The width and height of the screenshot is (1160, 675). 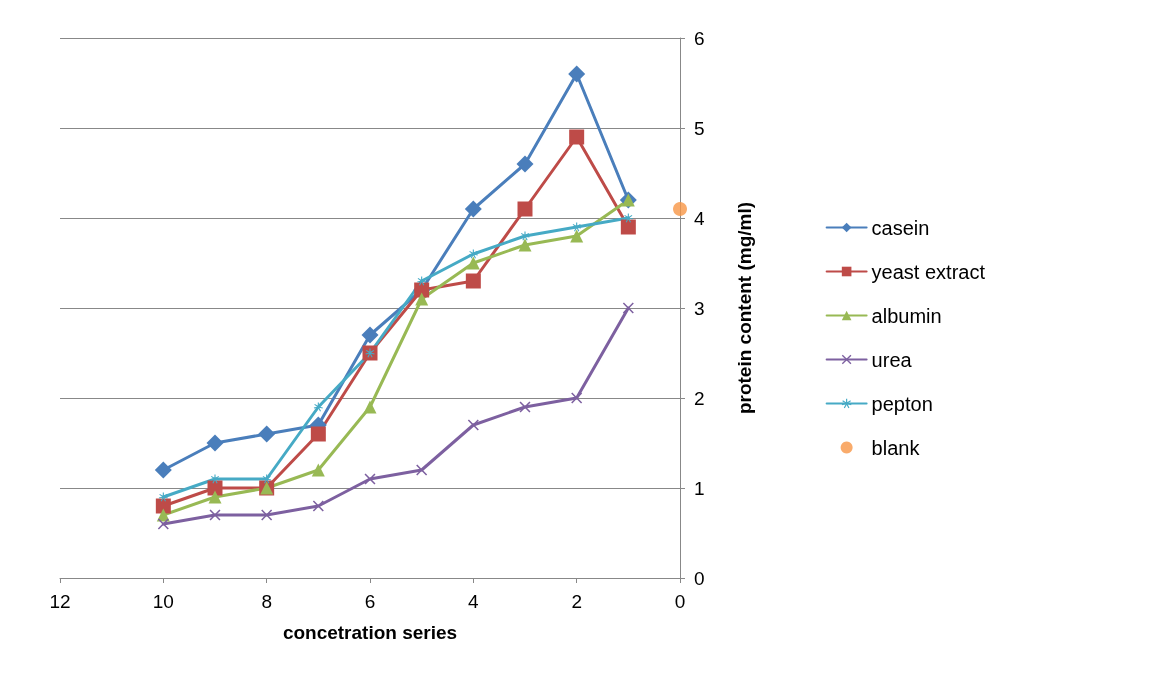 I want to click on y-tick-label: 0, so click(x=699, y=578).